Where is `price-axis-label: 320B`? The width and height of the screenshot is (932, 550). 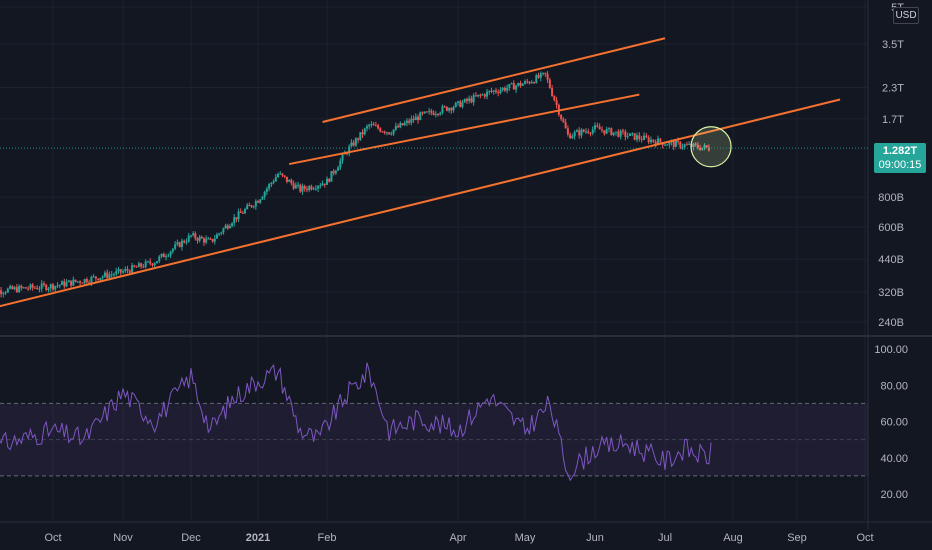
price-axis-label: 320B is located at coordinates (891, 293).